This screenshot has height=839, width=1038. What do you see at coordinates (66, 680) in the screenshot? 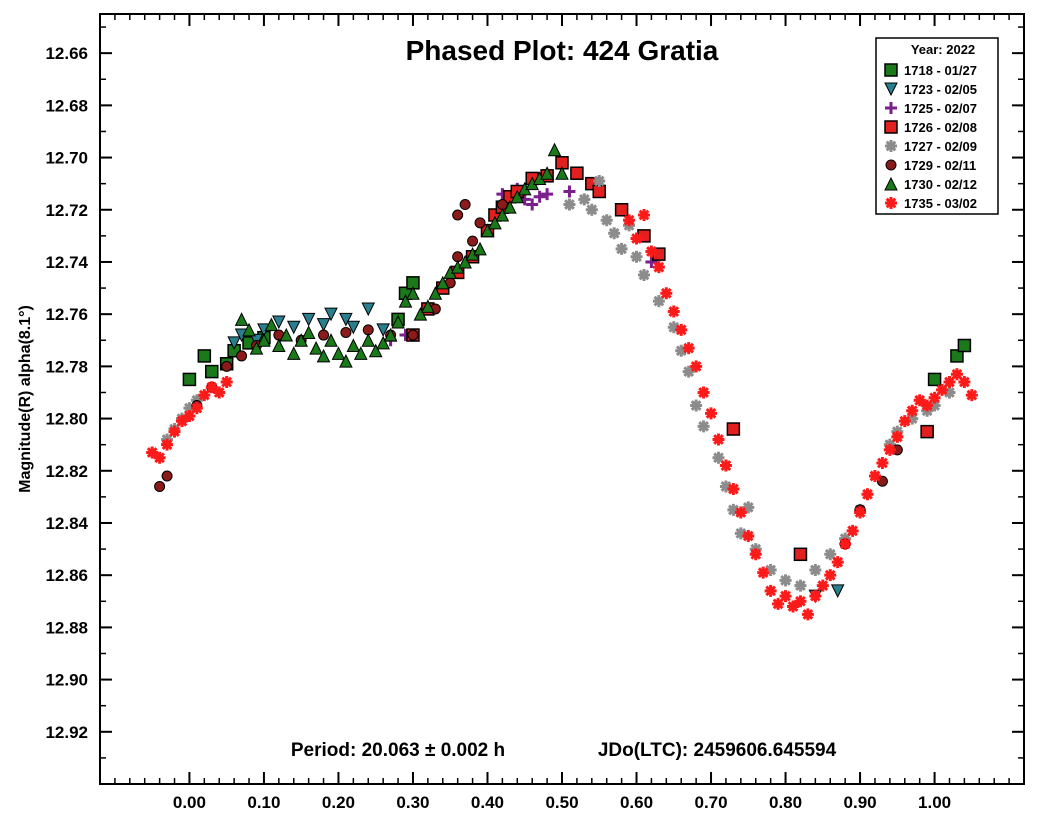
I see `y-tick-label: 12.90` at bounding box center [66, 680].